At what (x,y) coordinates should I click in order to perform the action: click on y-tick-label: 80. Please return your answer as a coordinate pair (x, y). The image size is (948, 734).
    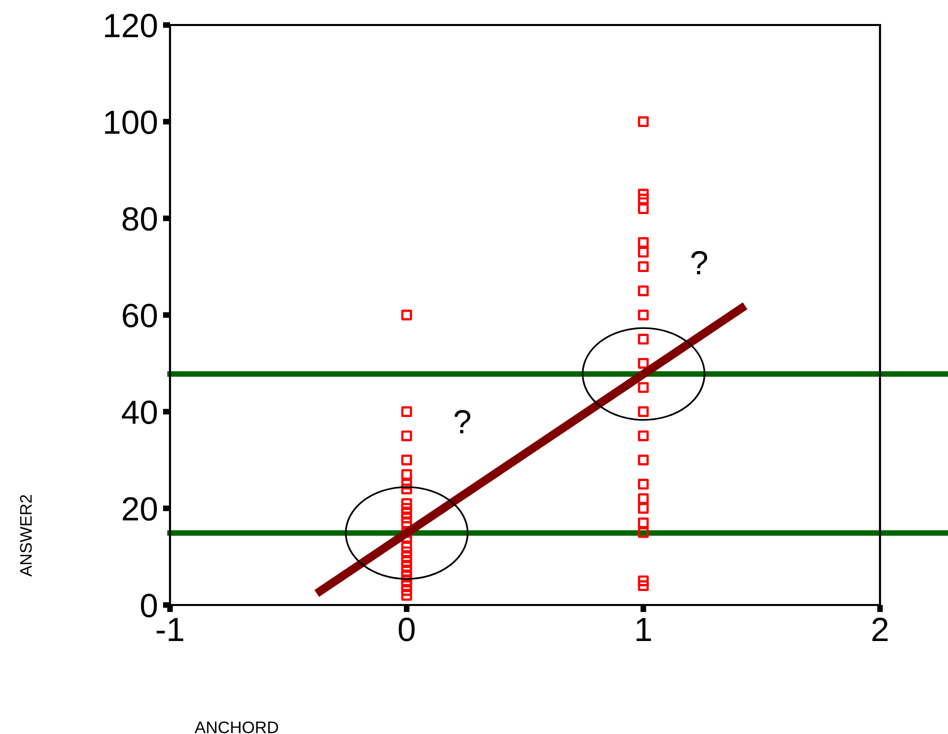
    Looking at the image, I should click on (139, 219).